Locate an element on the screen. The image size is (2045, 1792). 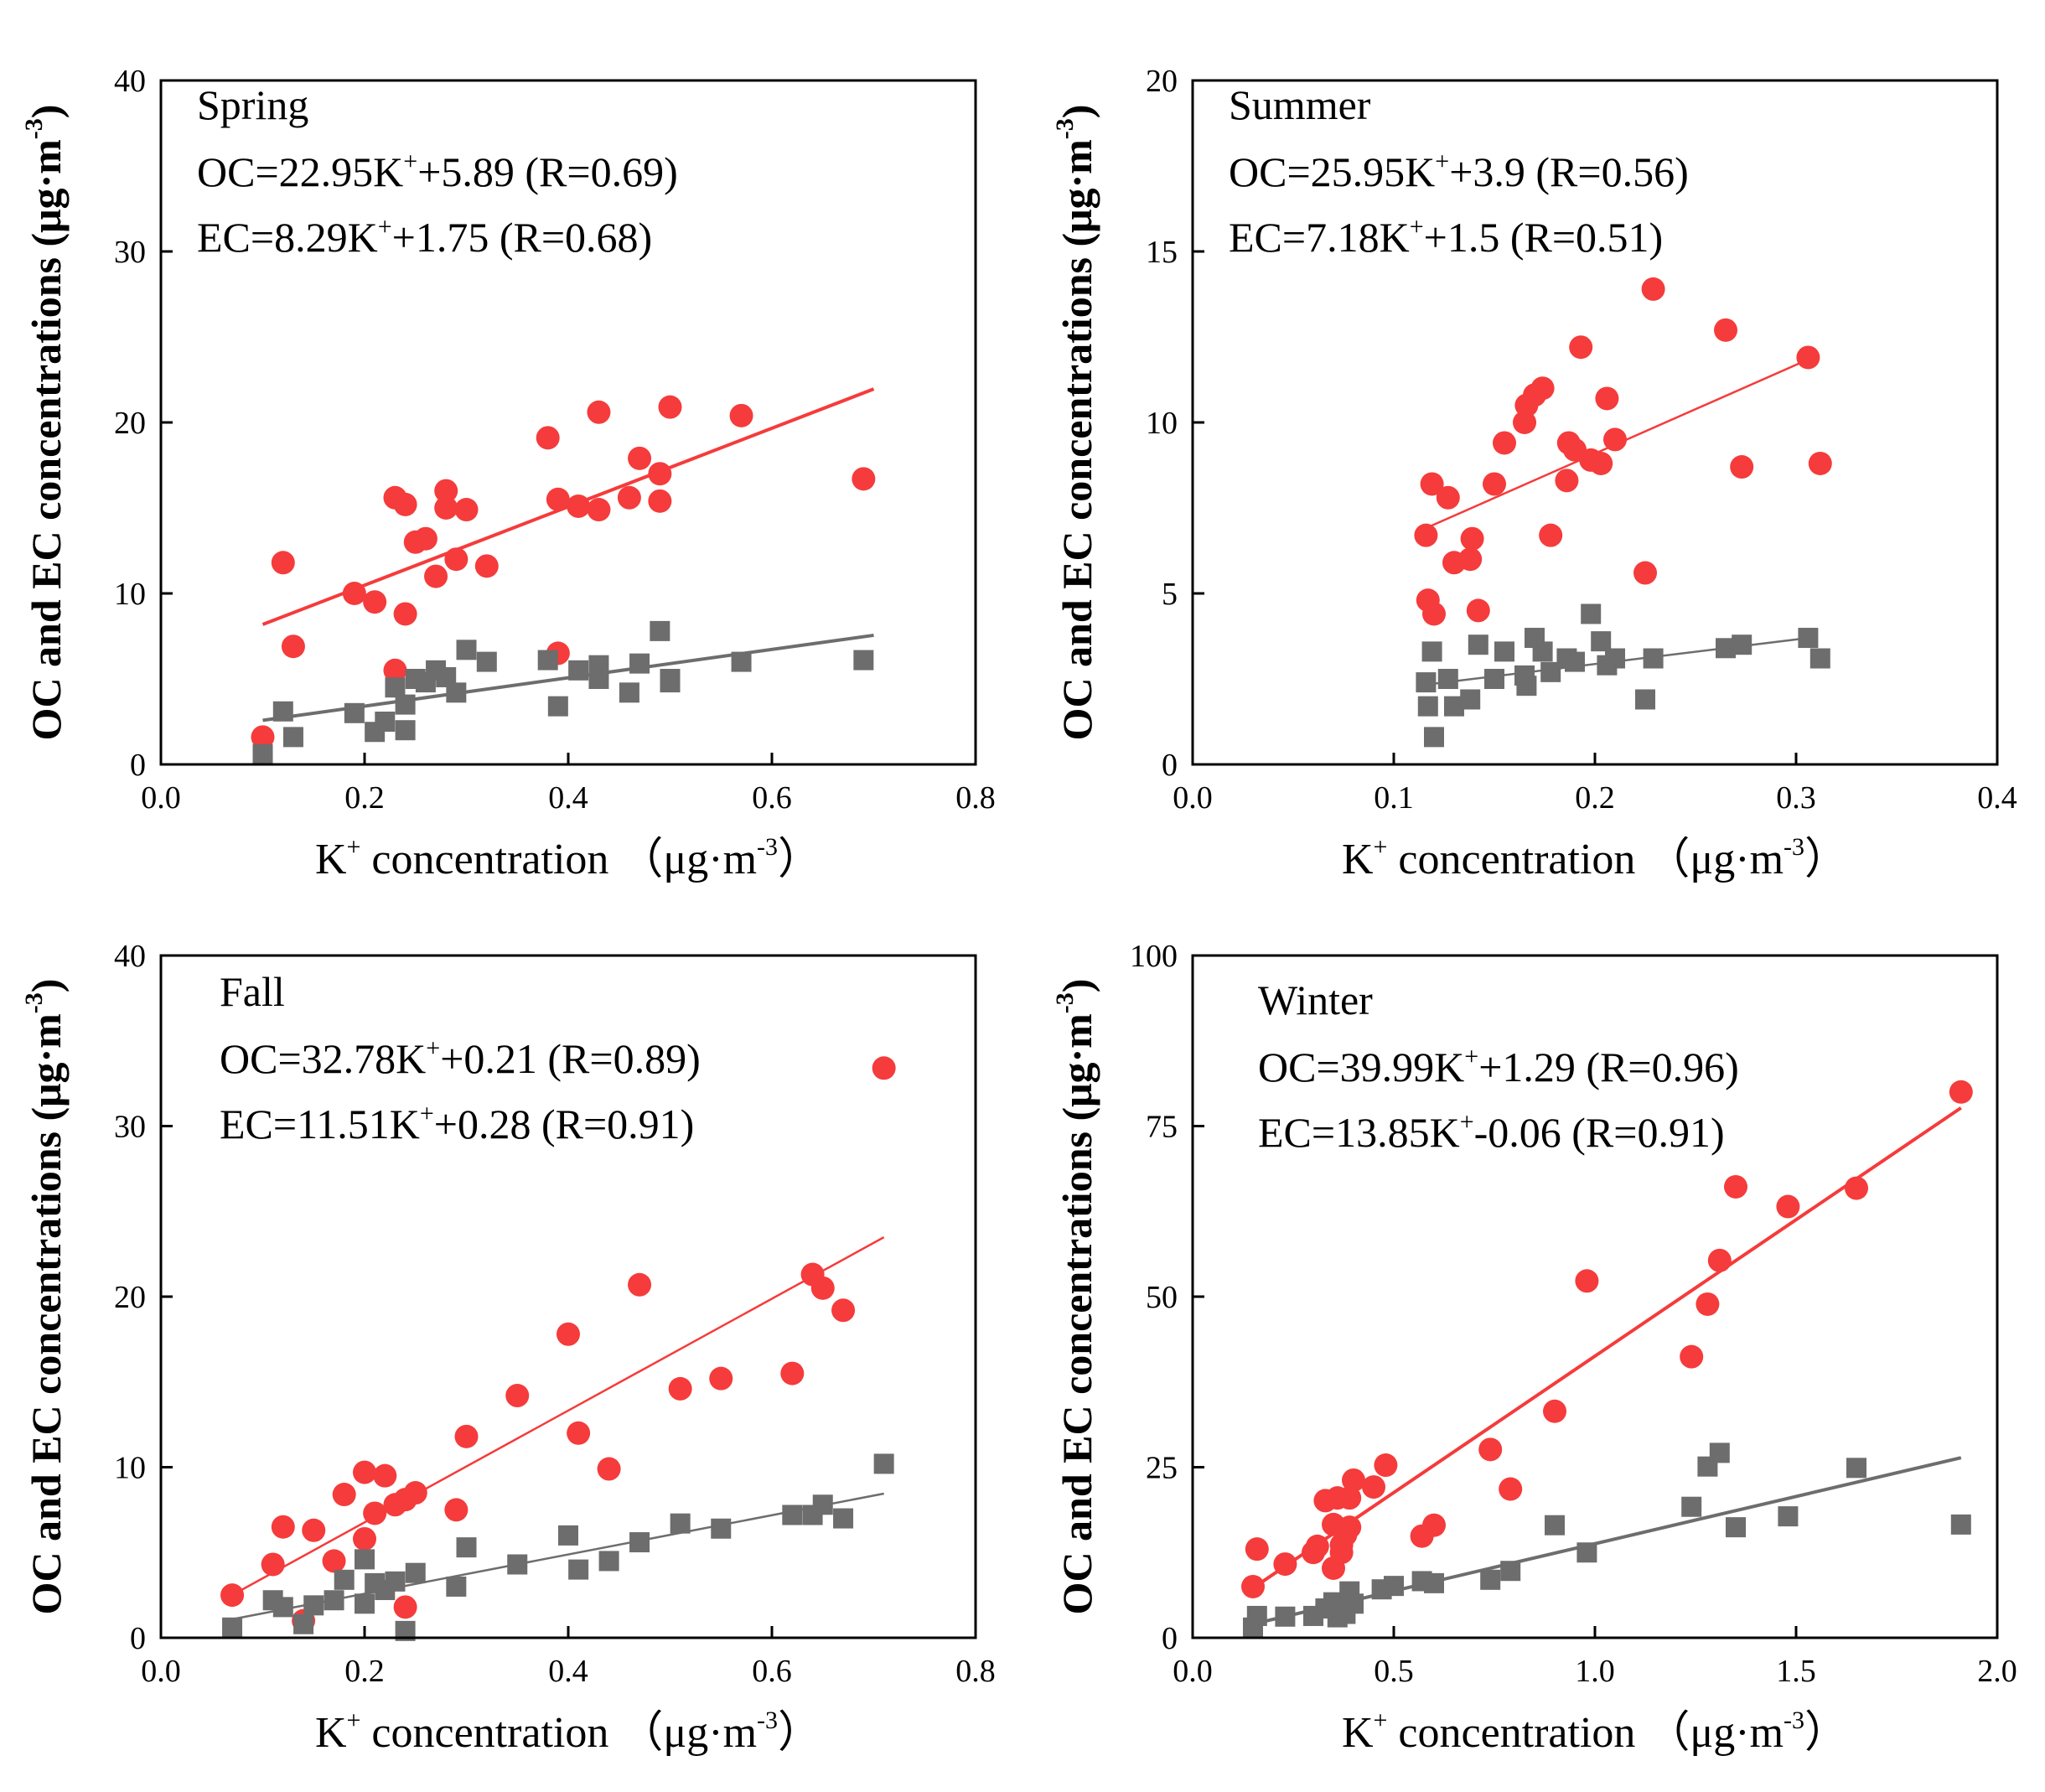
y-tick-label: 50 is located at coordinates (1162, 1298).